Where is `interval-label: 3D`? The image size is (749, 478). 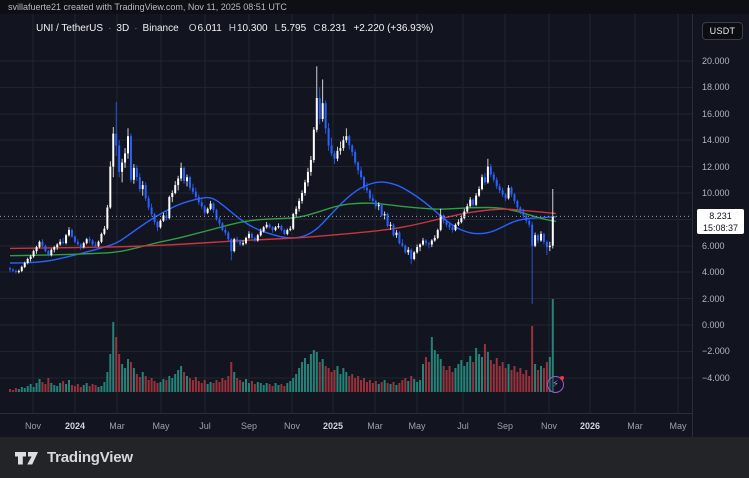 interval-label: 3D is located at coordinates (123, 28).